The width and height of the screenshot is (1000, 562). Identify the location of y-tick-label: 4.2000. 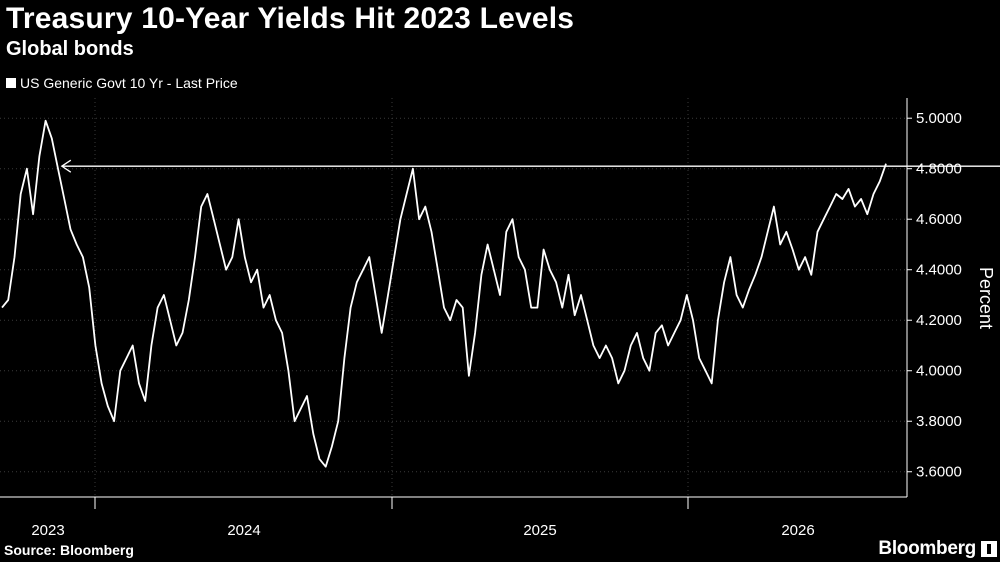
(939, 320).